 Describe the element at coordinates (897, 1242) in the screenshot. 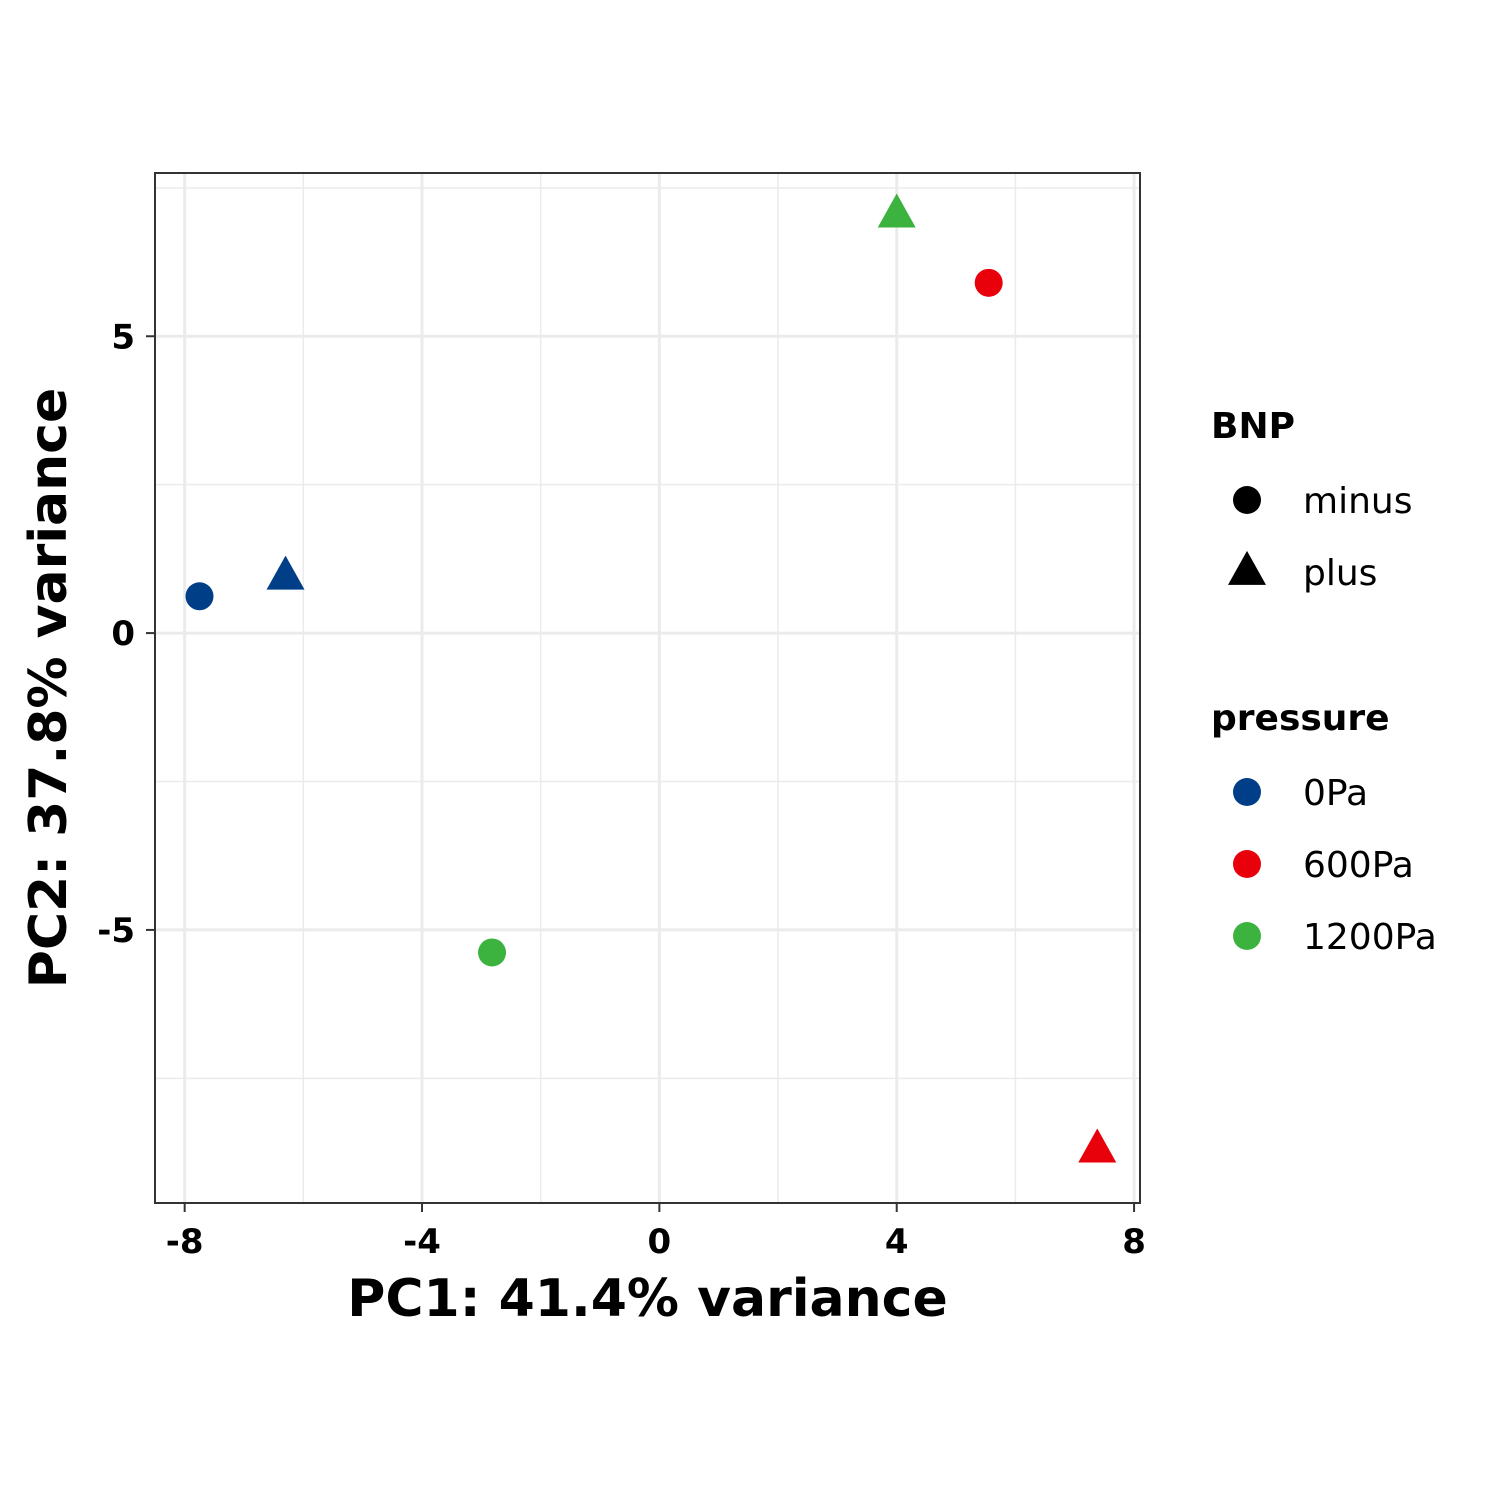

I see `x-tick-label: 4` at that location.